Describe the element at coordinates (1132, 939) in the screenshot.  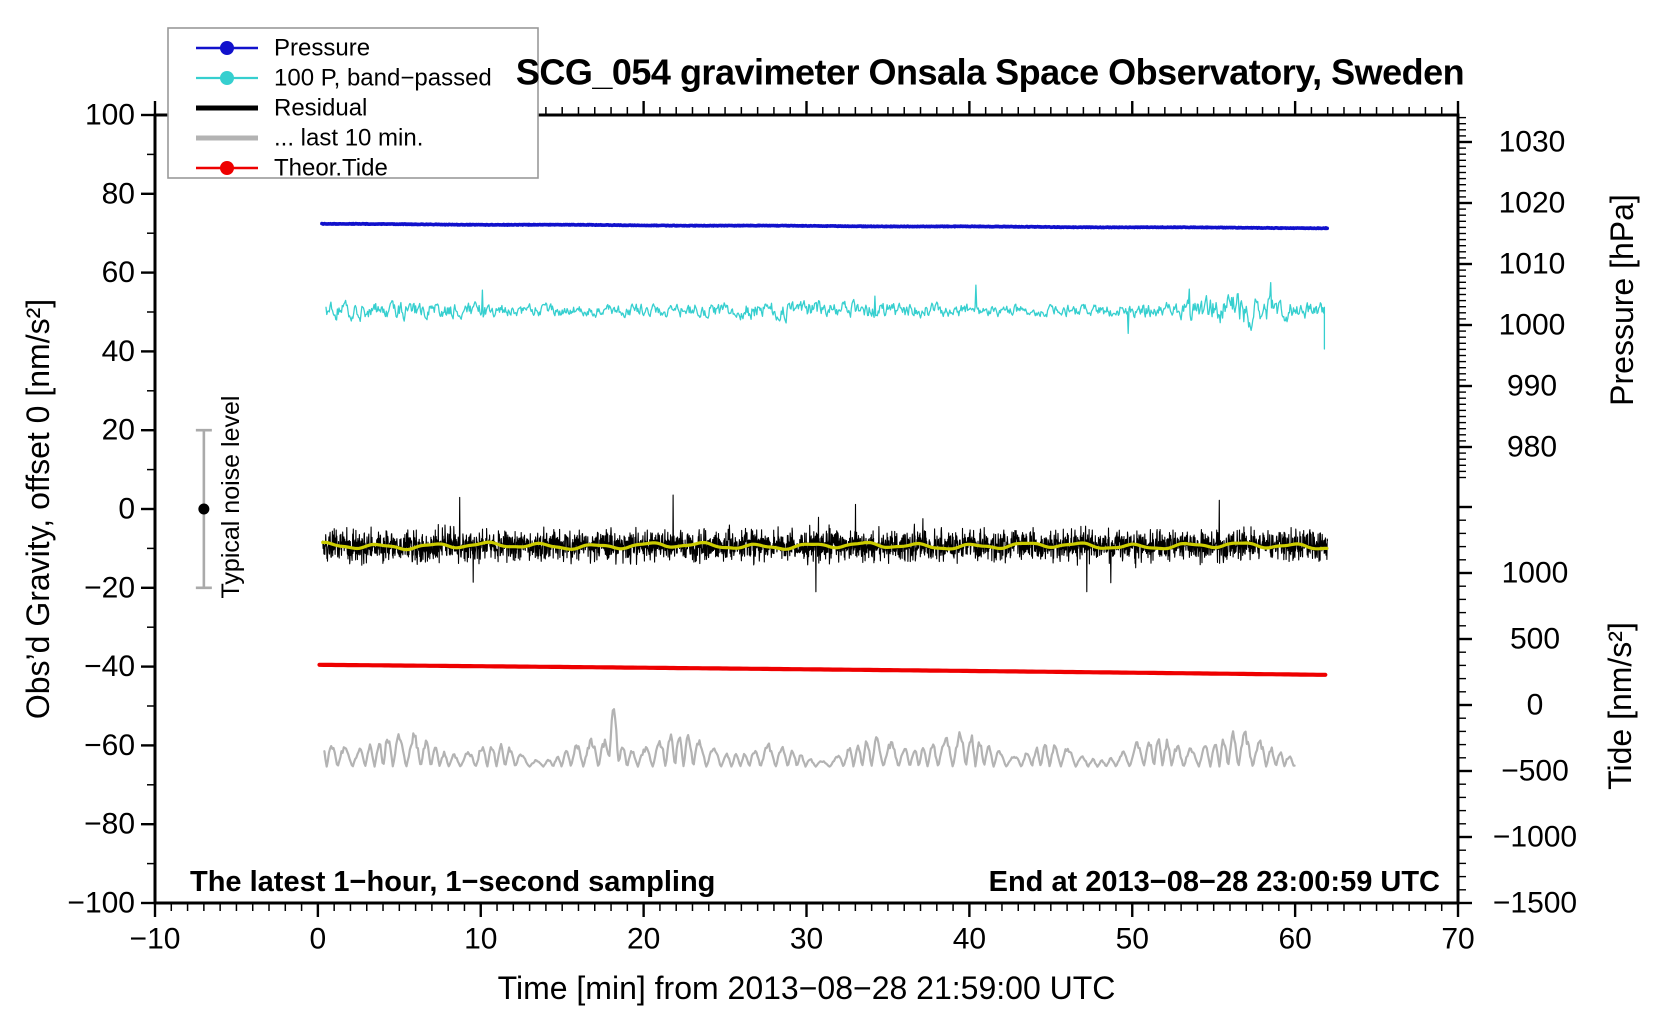
I see `x-tick-label: 50` at that location.